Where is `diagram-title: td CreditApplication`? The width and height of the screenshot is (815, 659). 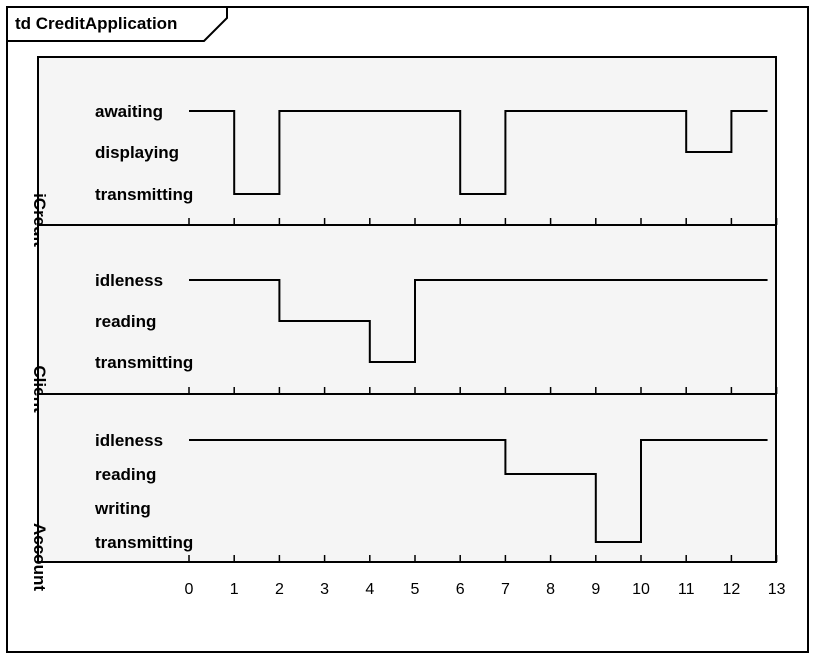 diagram-title: td CreditApplication is located at coordinates (96, 23).